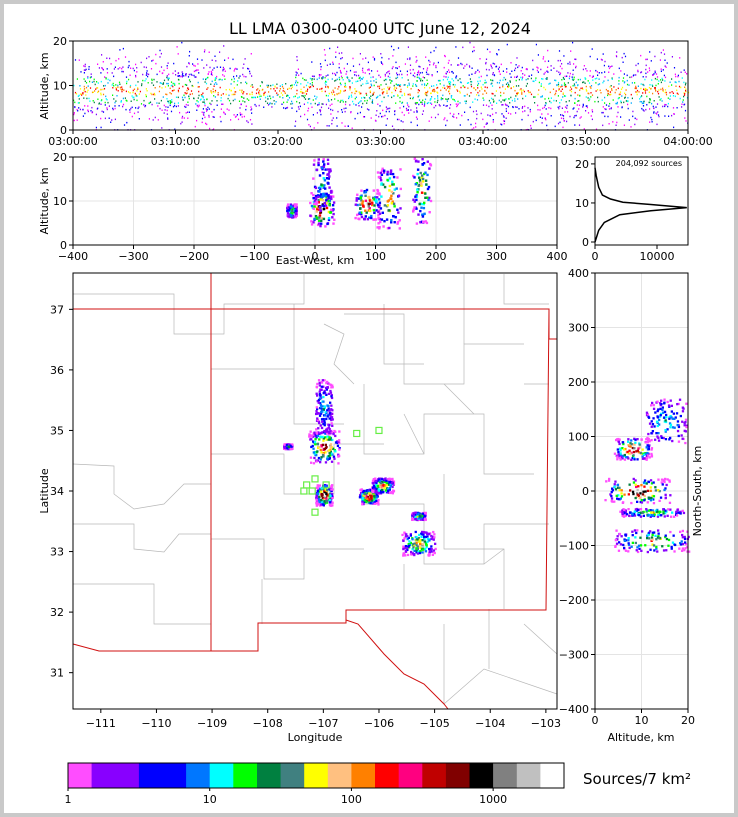 The width and height of the screenshot is (738, 817). Describe the element at coordinates (574, 709) in the screenshot. I see `north-south-ytick-label: −400` at that location.